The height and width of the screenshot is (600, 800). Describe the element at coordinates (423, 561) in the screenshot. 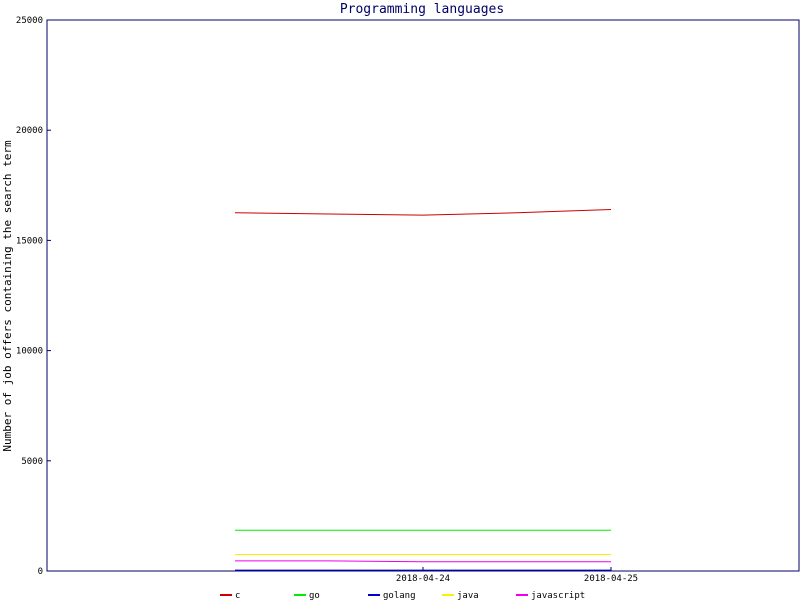

I see `series-line-javascript` at that location.